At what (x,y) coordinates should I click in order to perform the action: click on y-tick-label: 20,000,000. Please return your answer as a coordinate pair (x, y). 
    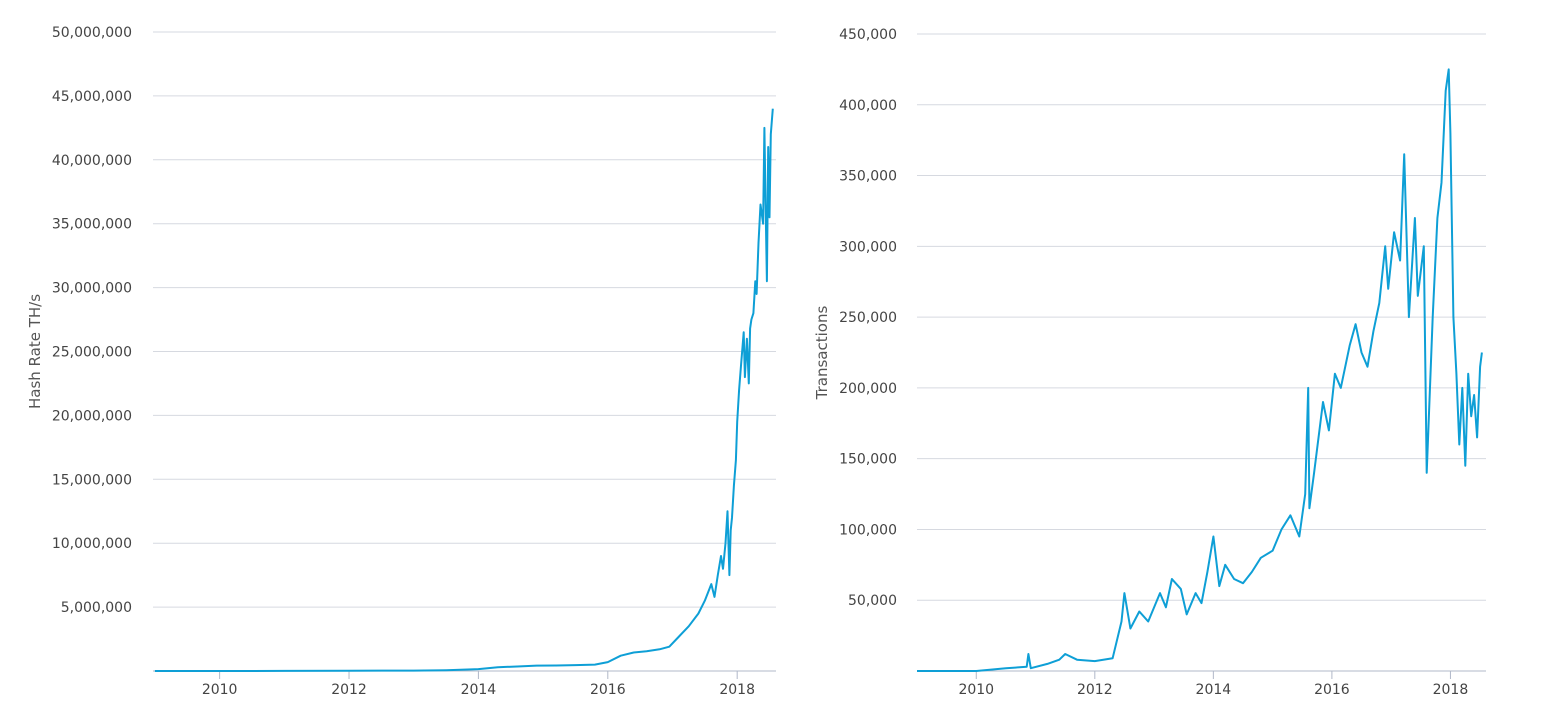
    Looking at the image, I should click on (92, 416).